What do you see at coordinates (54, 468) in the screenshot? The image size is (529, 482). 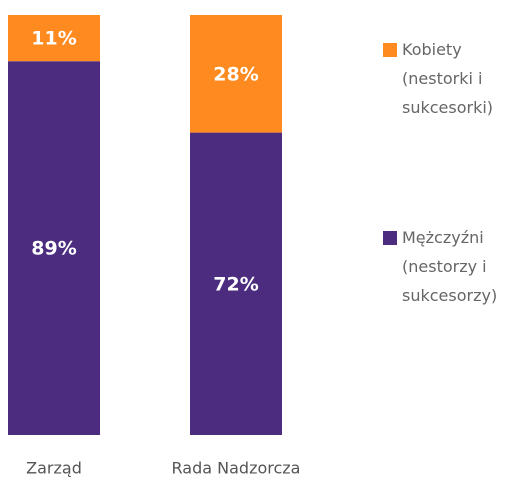 I see `x-tick-label: Zarząd` at bounding box center [54, 468].